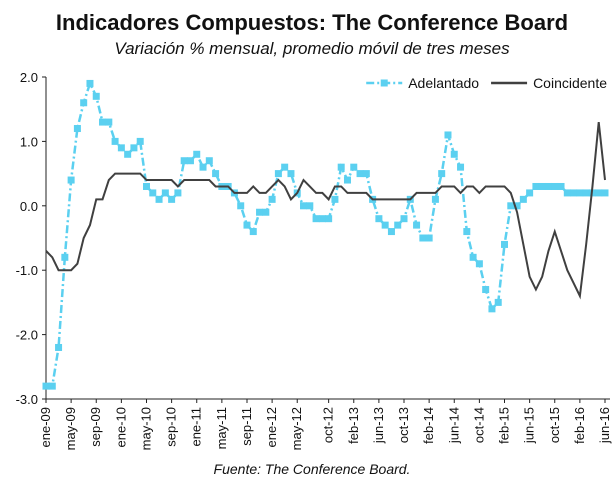 This screenshot has height=479, width=612. Describe the element at coordinates (29, 206) in the screenshot. I see `y-tick-label: 0.0` at that location.